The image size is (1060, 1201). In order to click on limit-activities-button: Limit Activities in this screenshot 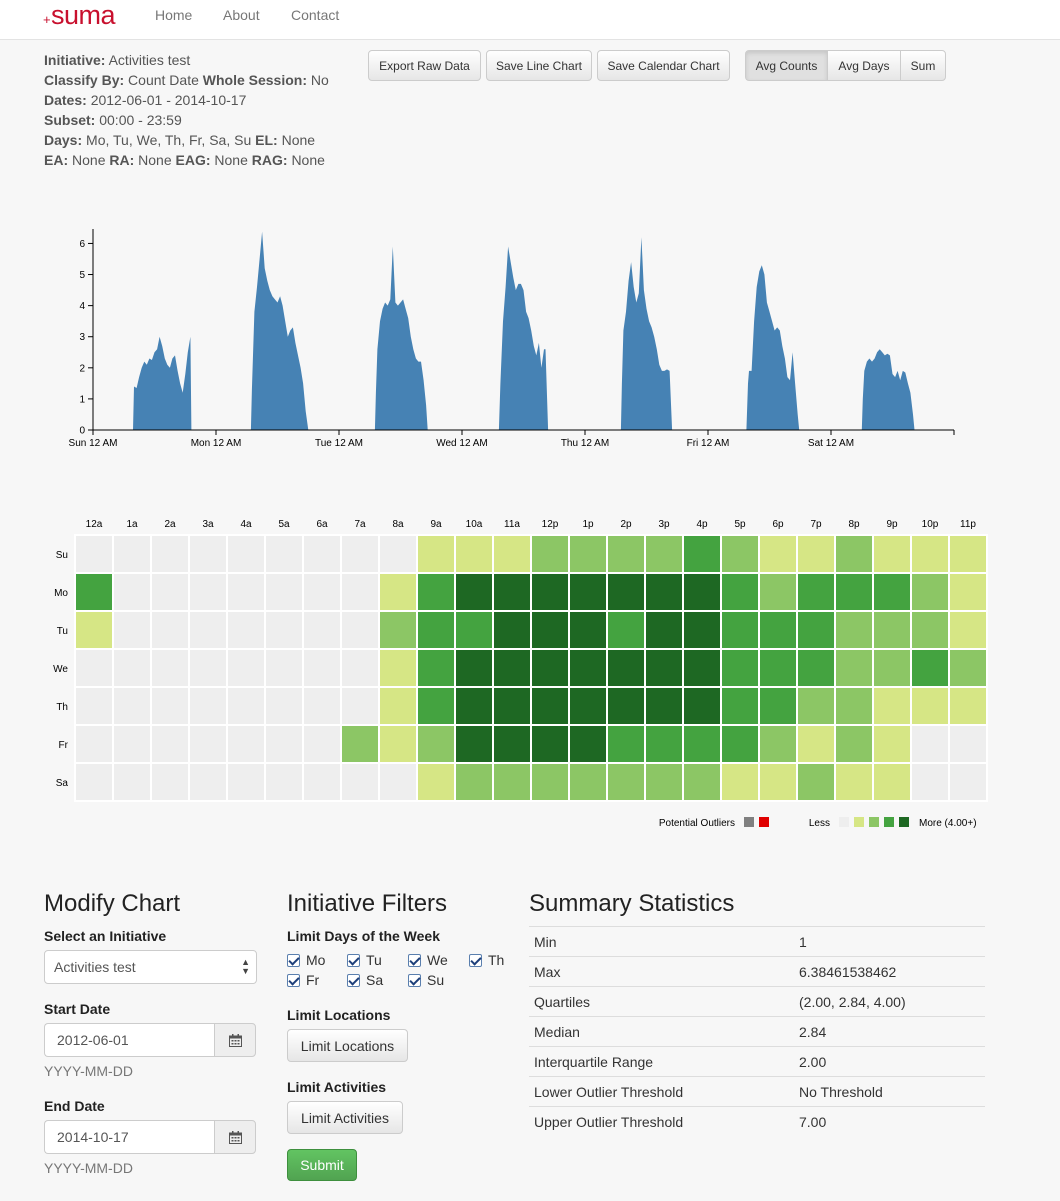, I will do `click(345, 1117)`.